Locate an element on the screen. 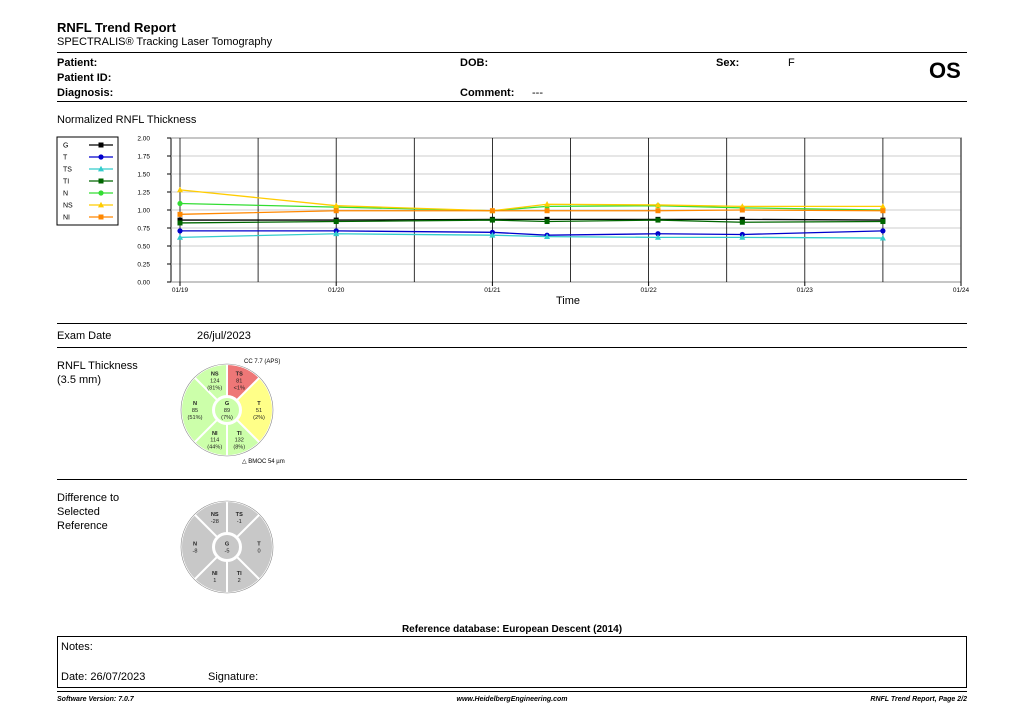 This screenshot has width=1024, height=724. sector-label-ns: NS is located at coordinates (215, 515).